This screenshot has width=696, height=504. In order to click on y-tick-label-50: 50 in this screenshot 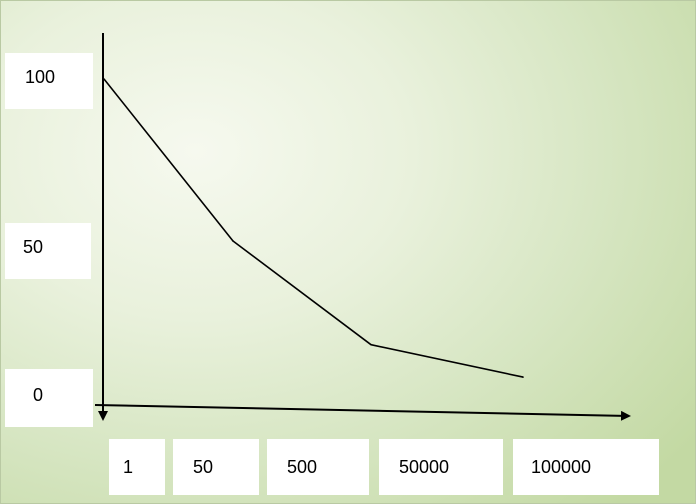, I will do `click(48, 251)`.